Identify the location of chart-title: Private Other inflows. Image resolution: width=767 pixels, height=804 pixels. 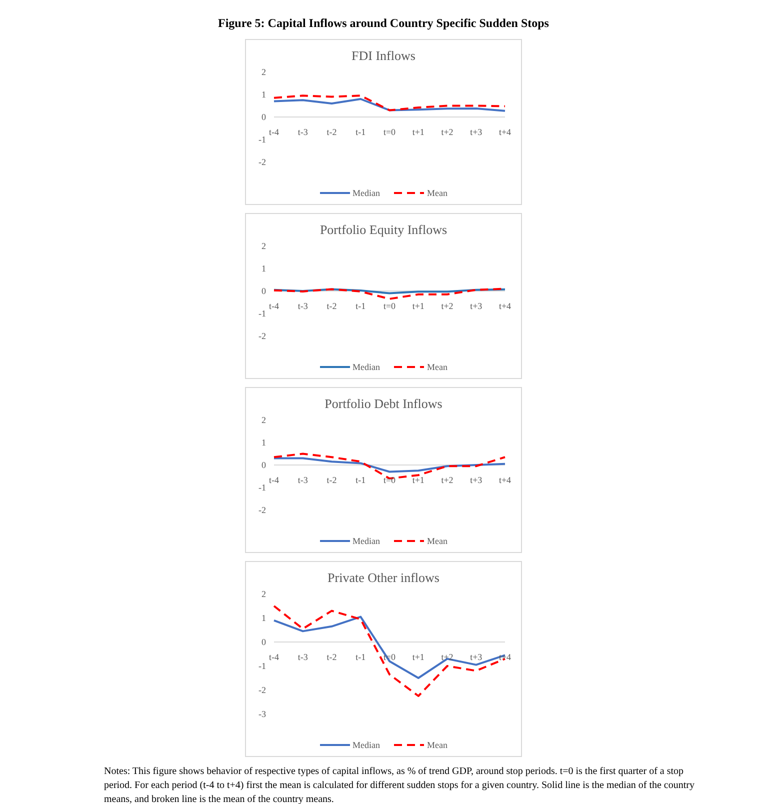
(383, 578).